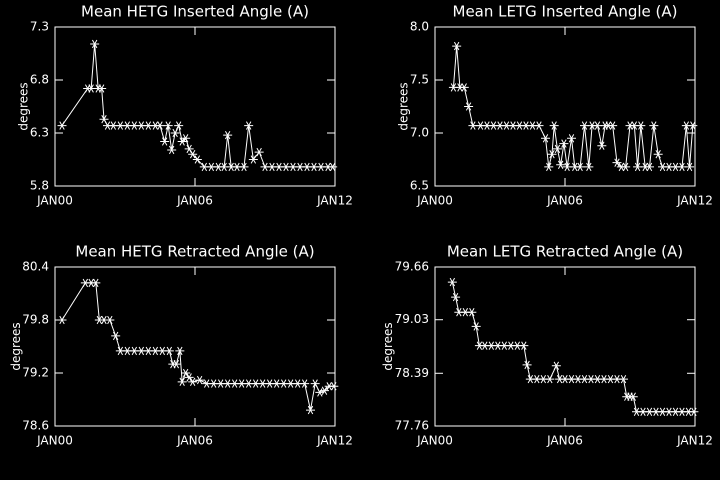 This screenshot has height=480, width=720. I want to click on y-tick-label: 78.39, so click(412, 373).